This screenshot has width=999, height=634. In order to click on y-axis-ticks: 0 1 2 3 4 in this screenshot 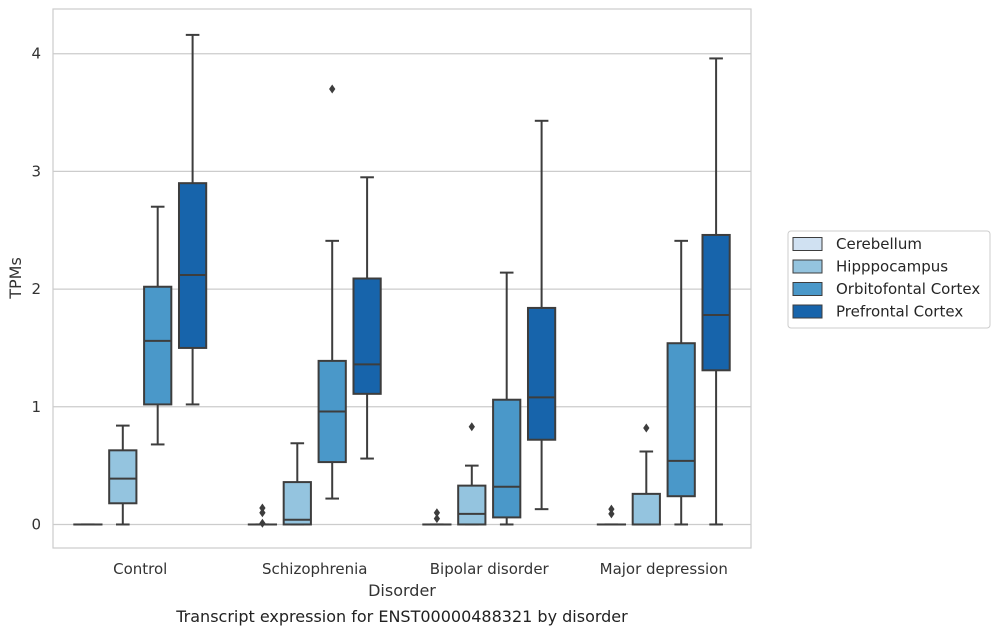, I will do `click(36, 289)`.